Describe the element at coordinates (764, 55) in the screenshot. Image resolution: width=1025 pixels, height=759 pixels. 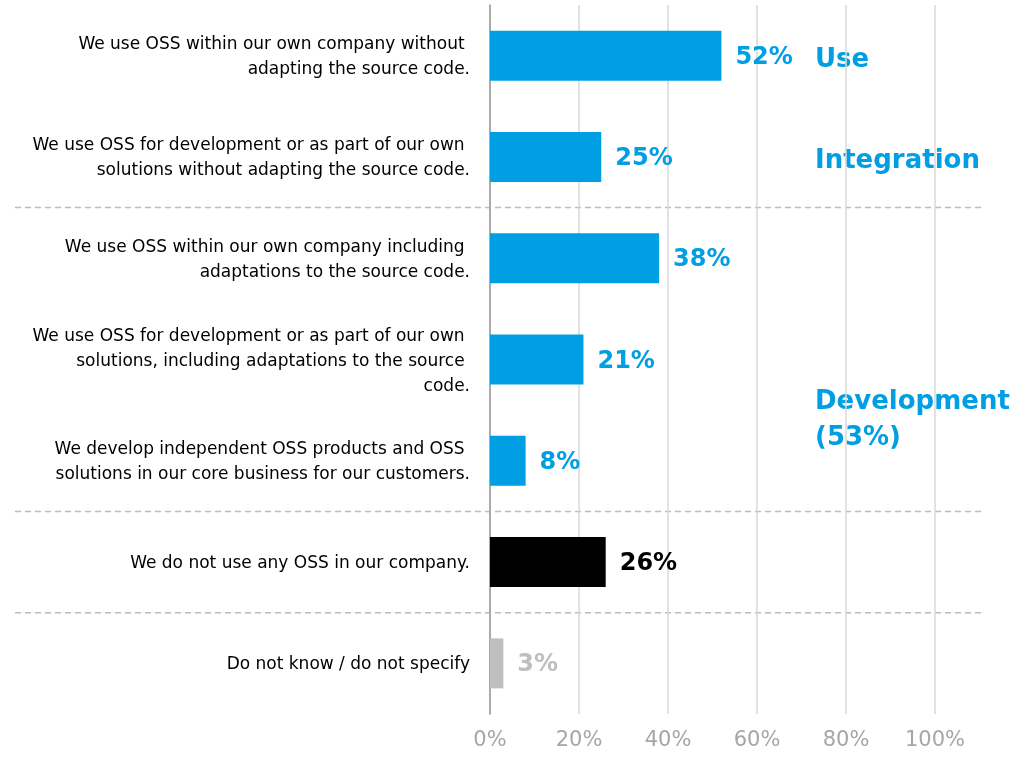
I see `data-label: 52%` at that location.